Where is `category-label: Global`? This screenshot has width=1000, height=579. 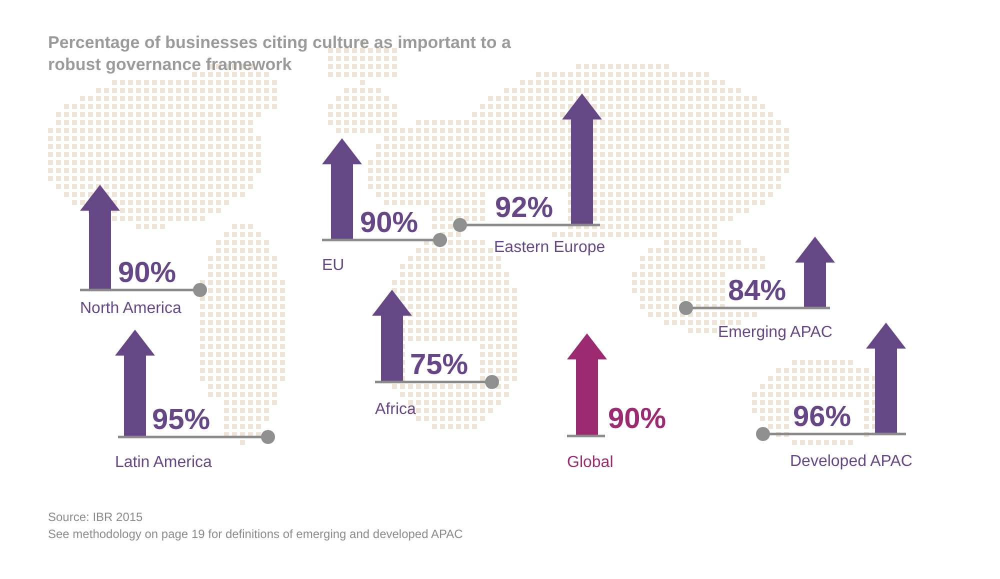
category-label: Global is located at coordinates (590, 462).